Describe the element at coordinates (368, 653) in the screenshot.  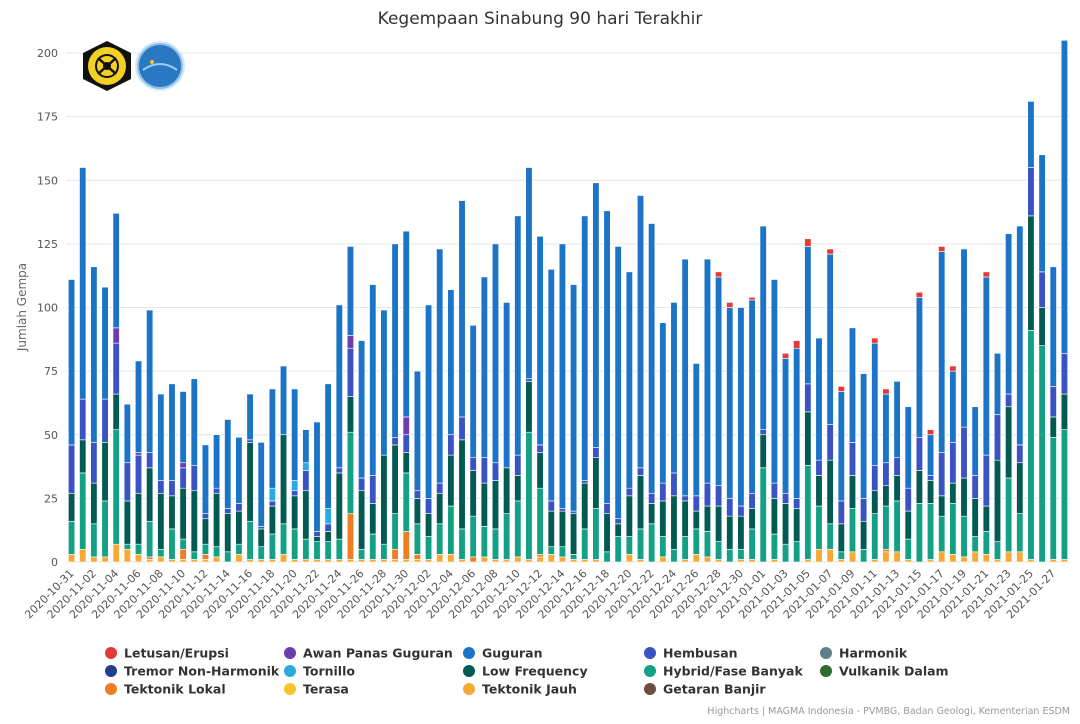
I see `legend-item: Awan Panas Guguran` at that location.